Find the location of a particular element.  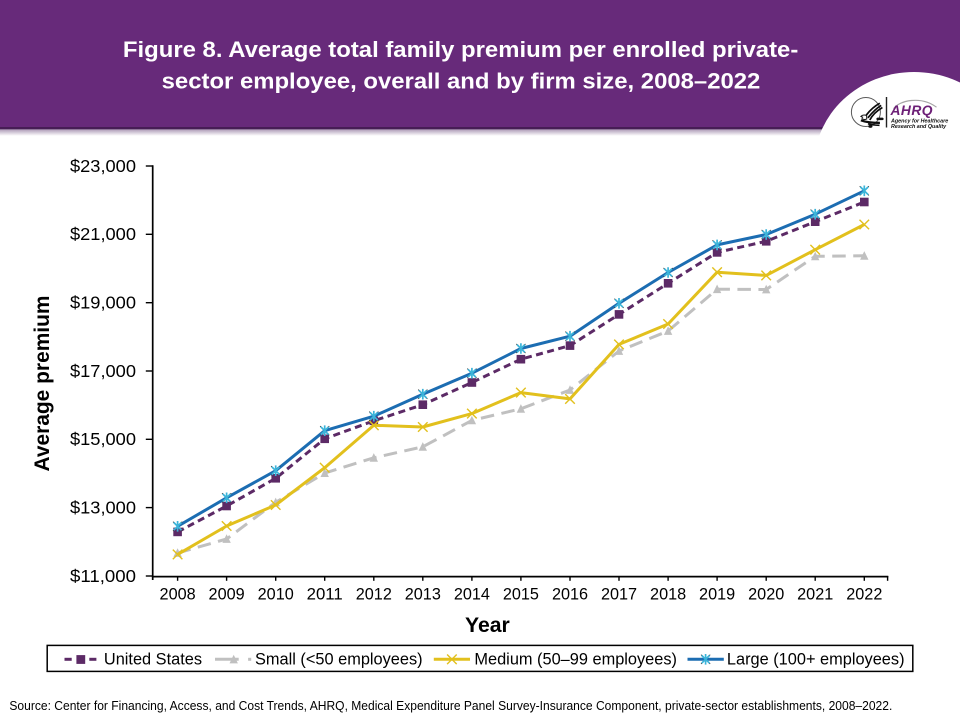

svg-text: $19,000 is located at coordinates (103, 303).